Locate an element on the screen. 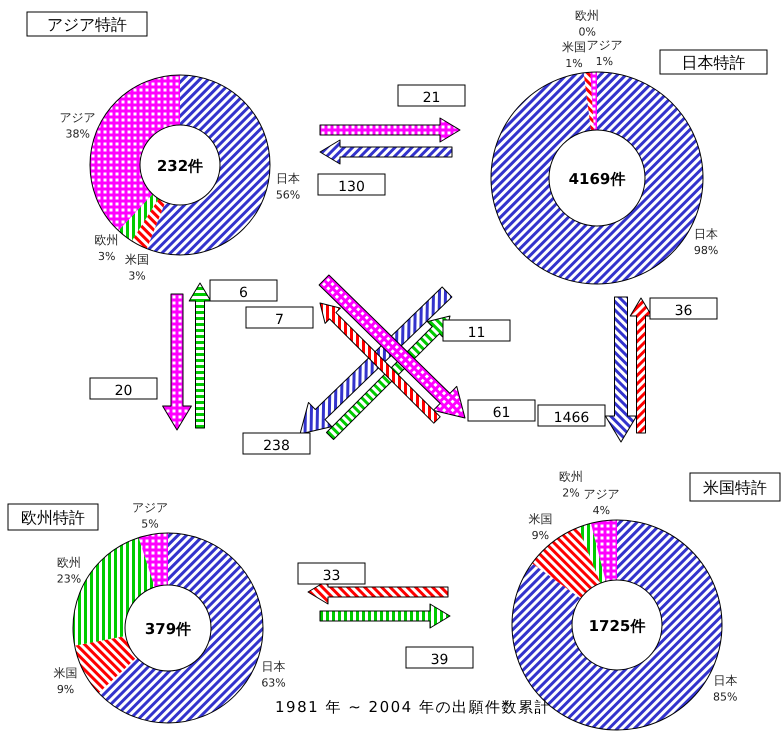 This screenshot has width=781, height=738. text: 39 is located at coordinates (439, 660).